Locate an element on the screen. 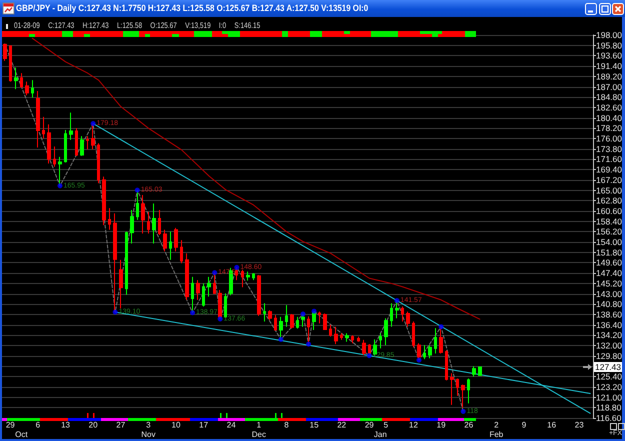 Image resolution: width=625 pixels, height=441 pixels. x-tick-label: 26 is located at coordinates (469, 425).